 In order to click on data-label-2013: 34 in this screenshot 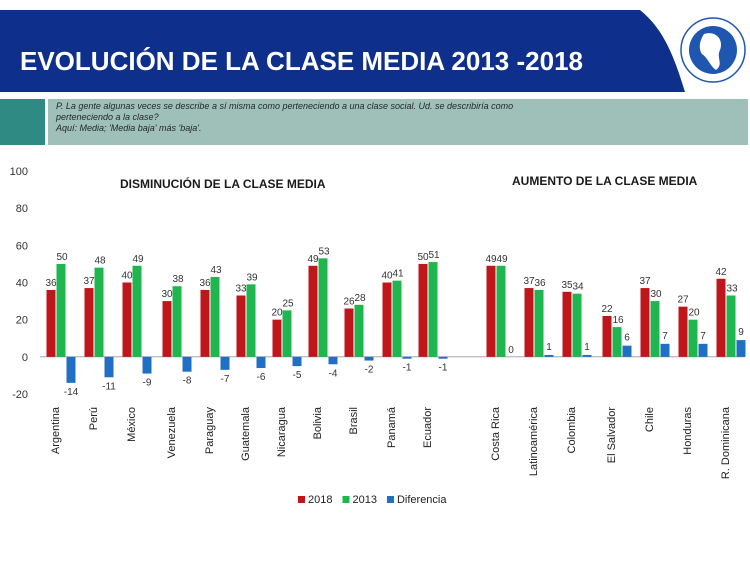, I will do `click(578, 287)`.